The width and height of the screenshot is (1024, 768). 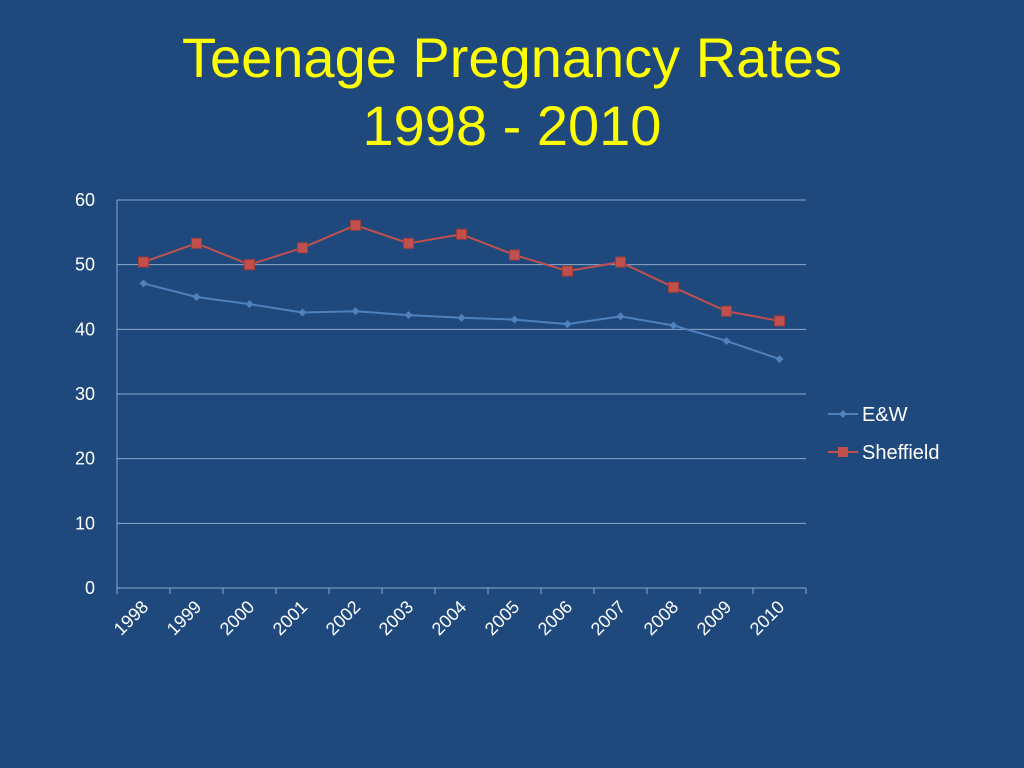 What do you see at coordinates (555, 618) in the screenshot?
I see `x-tick-label: 2006` at bounding box center [555, 618].